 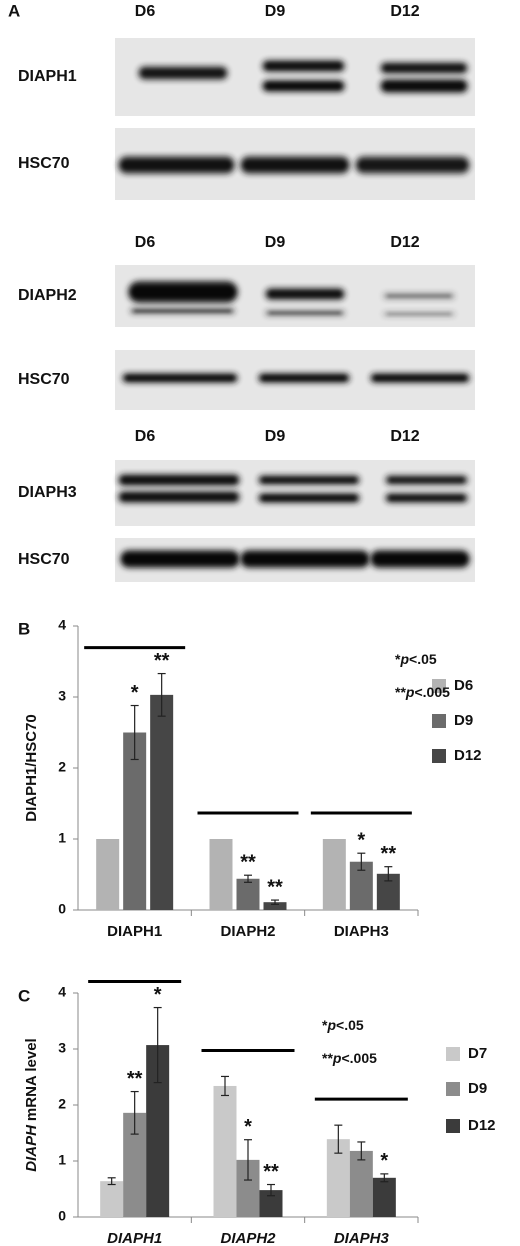 I want to click on x-tick-label: DIAPH2, so click(x=247, y=931).